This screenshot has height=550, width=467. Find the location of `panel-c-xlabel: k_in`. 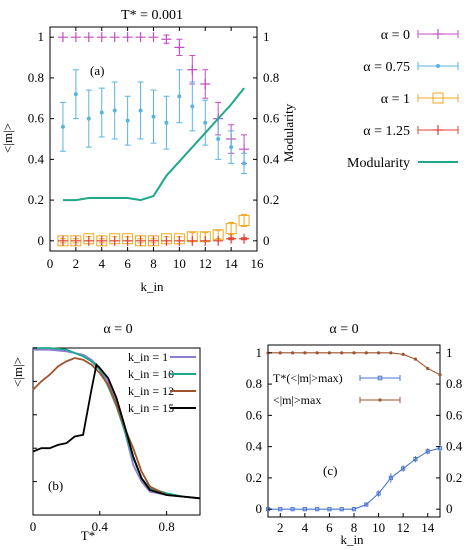

panel-c-xlabel: k_in is located at coordinates (352, 539).